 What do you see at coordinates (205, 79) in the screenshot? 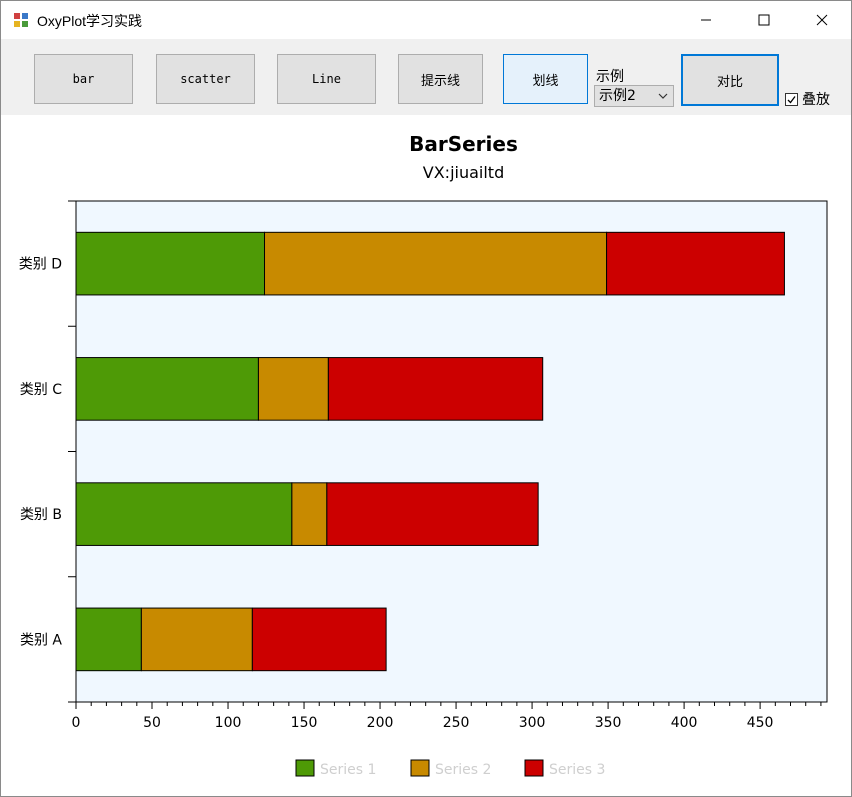
I see `scatter-button: scatter` at bounding box center [205, 79].